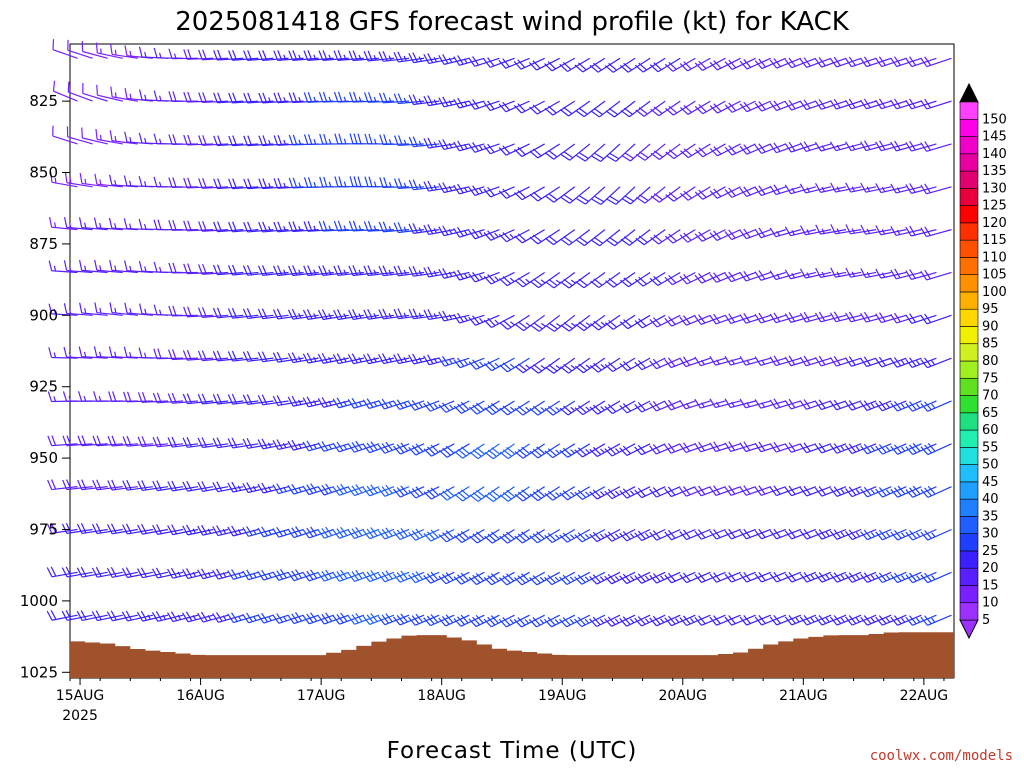  I want to click on y-tick-label: 825, so click(43, 101).